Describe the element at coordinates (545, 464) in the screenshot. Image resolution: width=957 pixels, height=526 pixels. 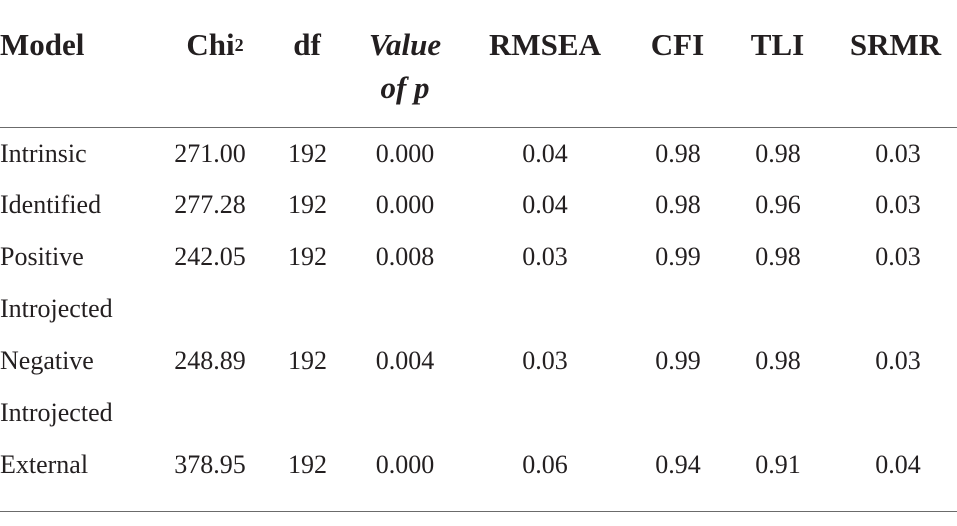
I see `row-rmsea: 0.06` at that location.